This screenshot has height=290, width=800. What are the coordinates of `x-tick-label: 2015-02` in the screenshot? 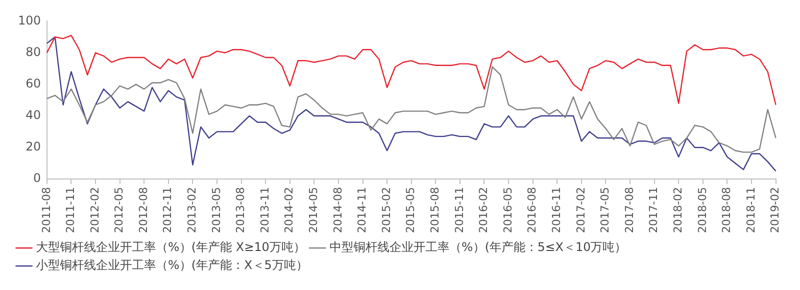 It's located at (386, 210).